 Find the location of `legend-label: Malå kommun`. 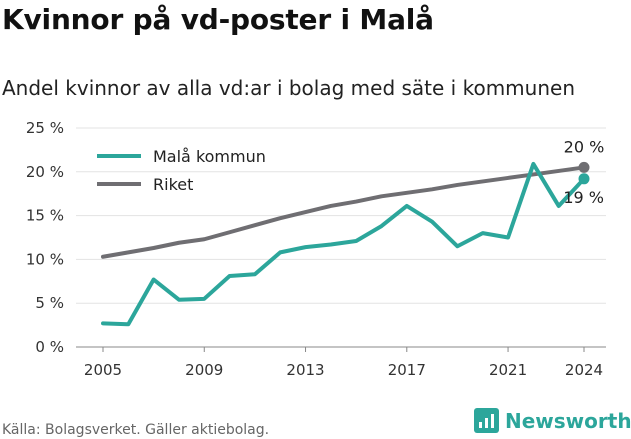

legend-label: Malå kommun is located at coordinates (209, 156).